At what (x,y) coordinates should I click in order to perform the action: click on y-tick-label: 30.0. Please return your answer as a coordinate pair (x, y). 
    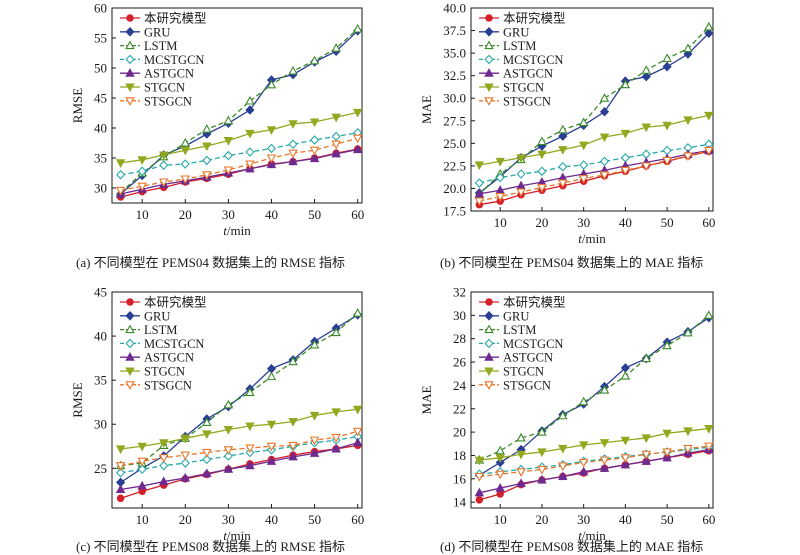
    Looking at the image, I should click on (454, 98).